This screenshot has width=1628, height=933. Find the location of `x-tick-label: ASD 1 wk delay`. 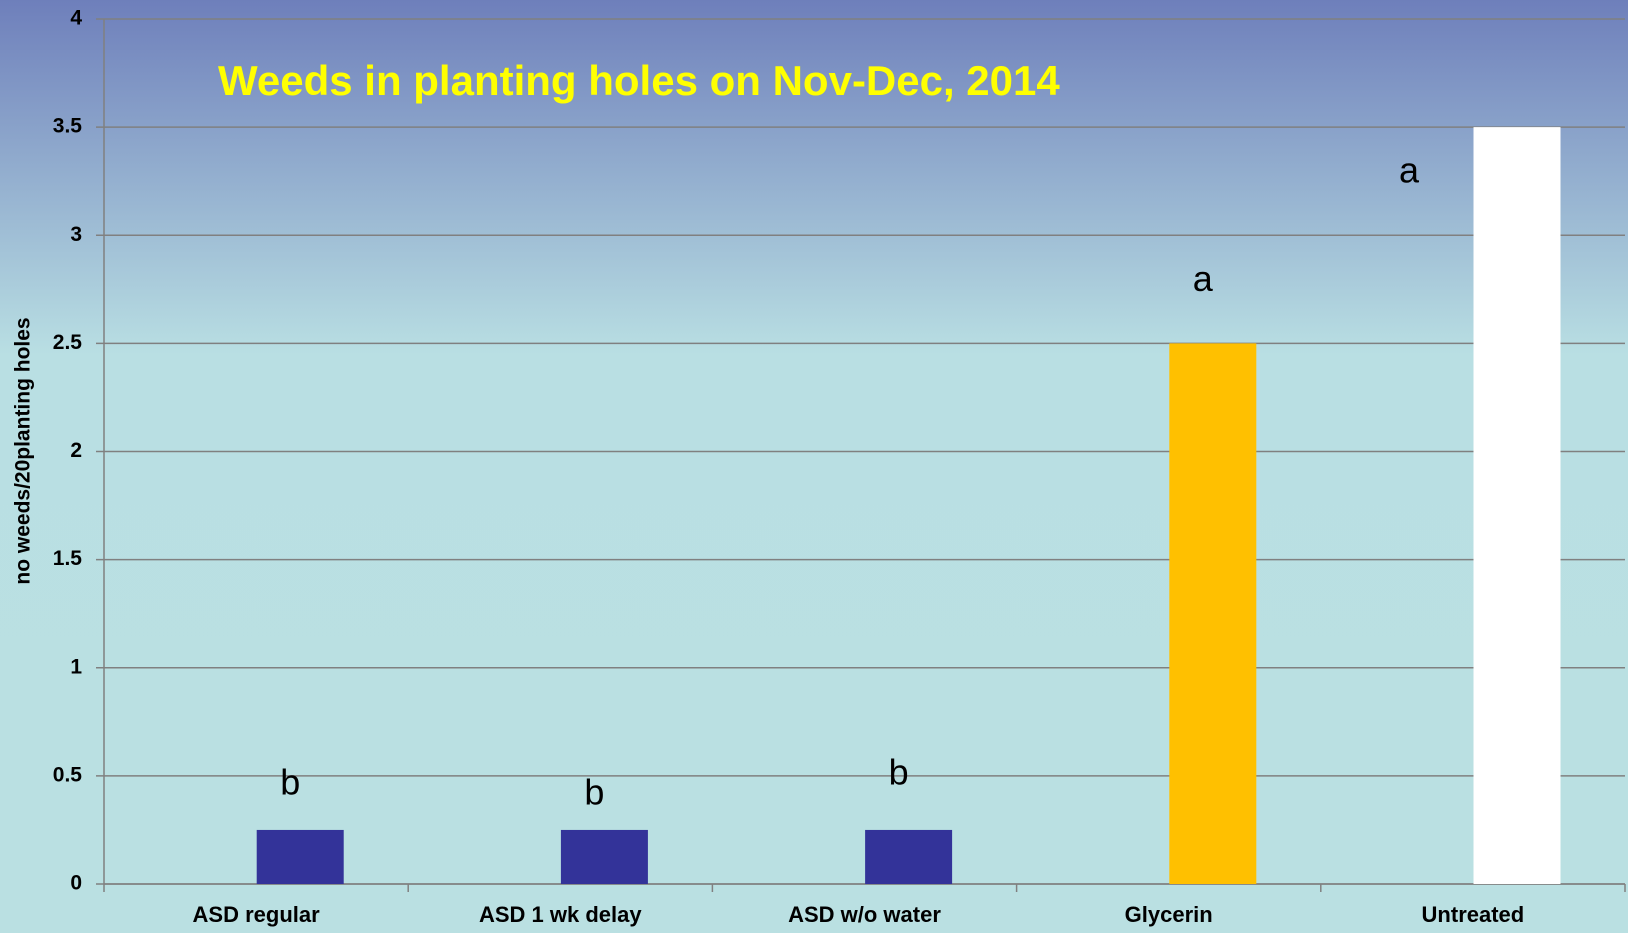

x-tick-label: ASD 1 wk delay is located at coordinates (560, 914).